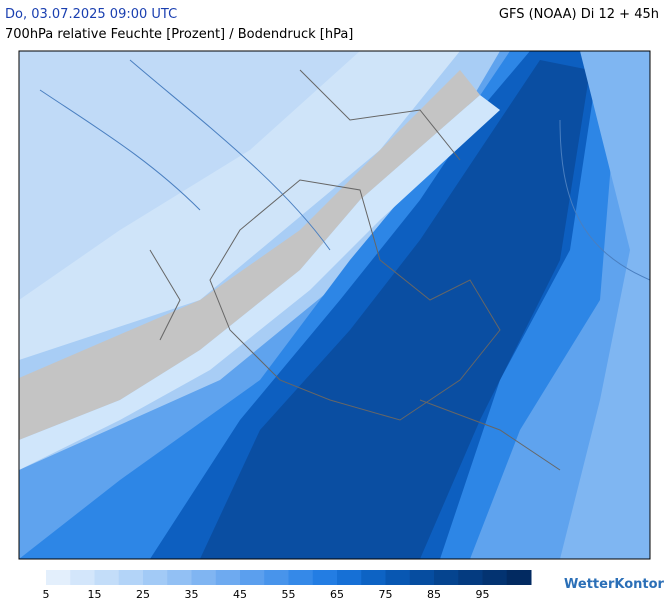  Describe the element at coordinates (91, 14) in the screenshot. I see `forecast-date: Do, 03.07.2025 09:00 UTC` at that location.